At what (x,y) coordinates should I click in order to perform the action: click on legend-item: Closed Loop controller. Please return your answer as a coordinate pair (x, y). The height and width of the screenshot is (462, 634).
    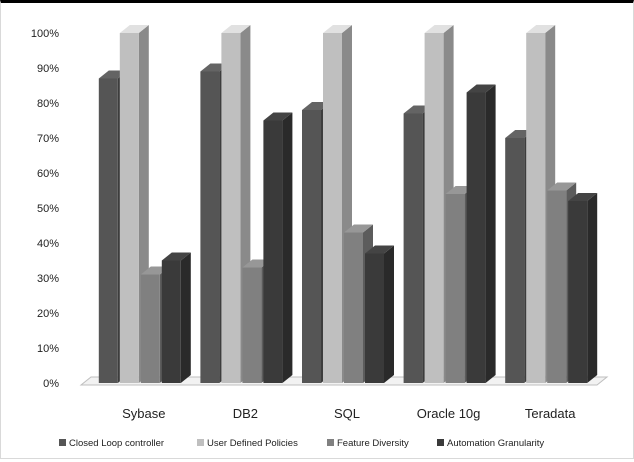
    Looking at the image, I should click on (111, 443).